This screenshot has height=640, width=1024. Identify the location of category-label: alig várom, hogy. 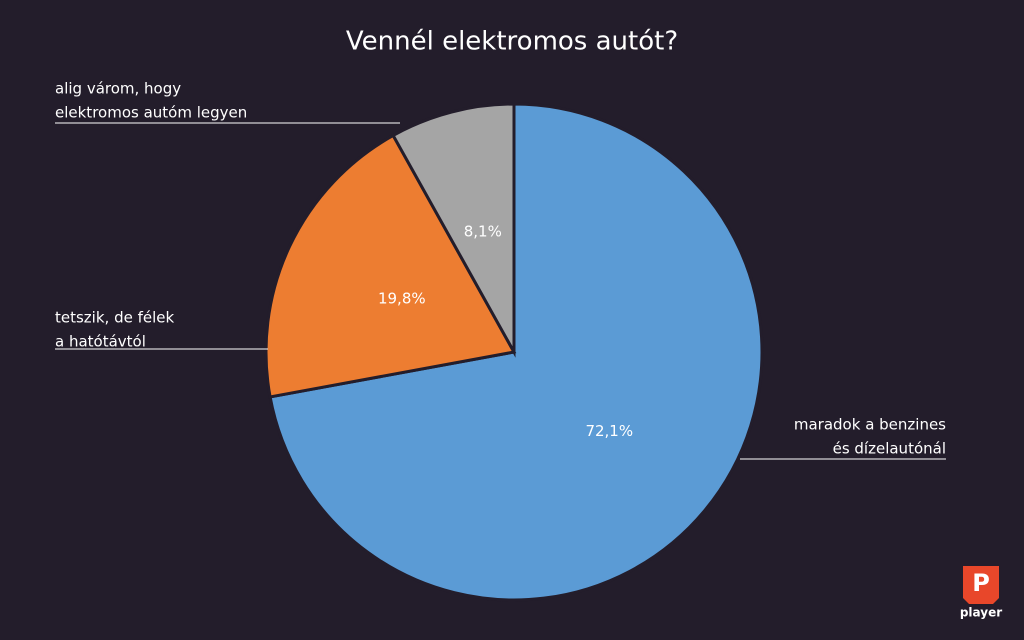
(118, 89).